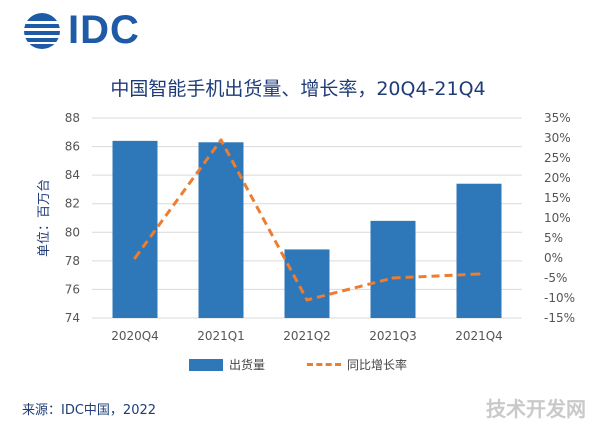 Image resolution: width=596 pixels, height=423 pixels. Describe the element at coordinates (72, 147) in the screenshot. I see `y-tick-label: 86` at that location.